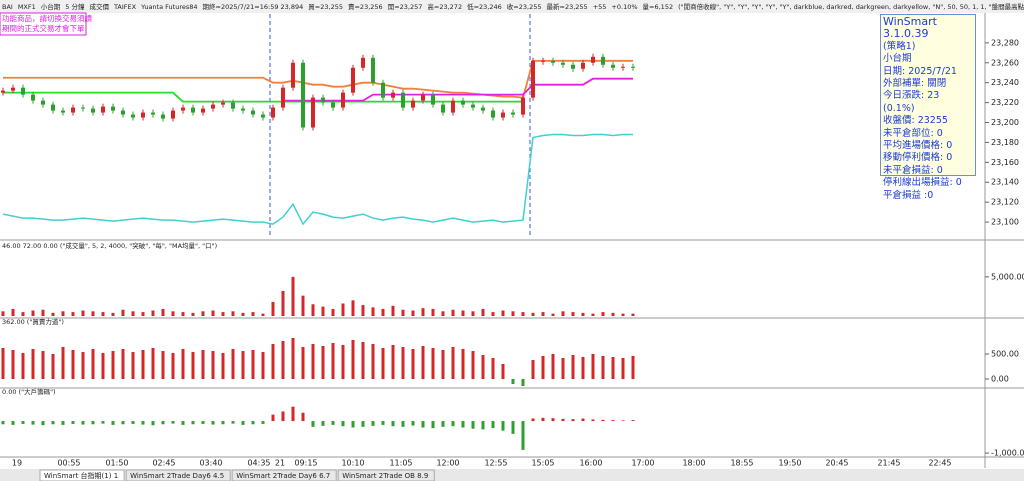  Describe the element at coordinates (317, 179) in the screenshot. I see `indicator-line` at that location.